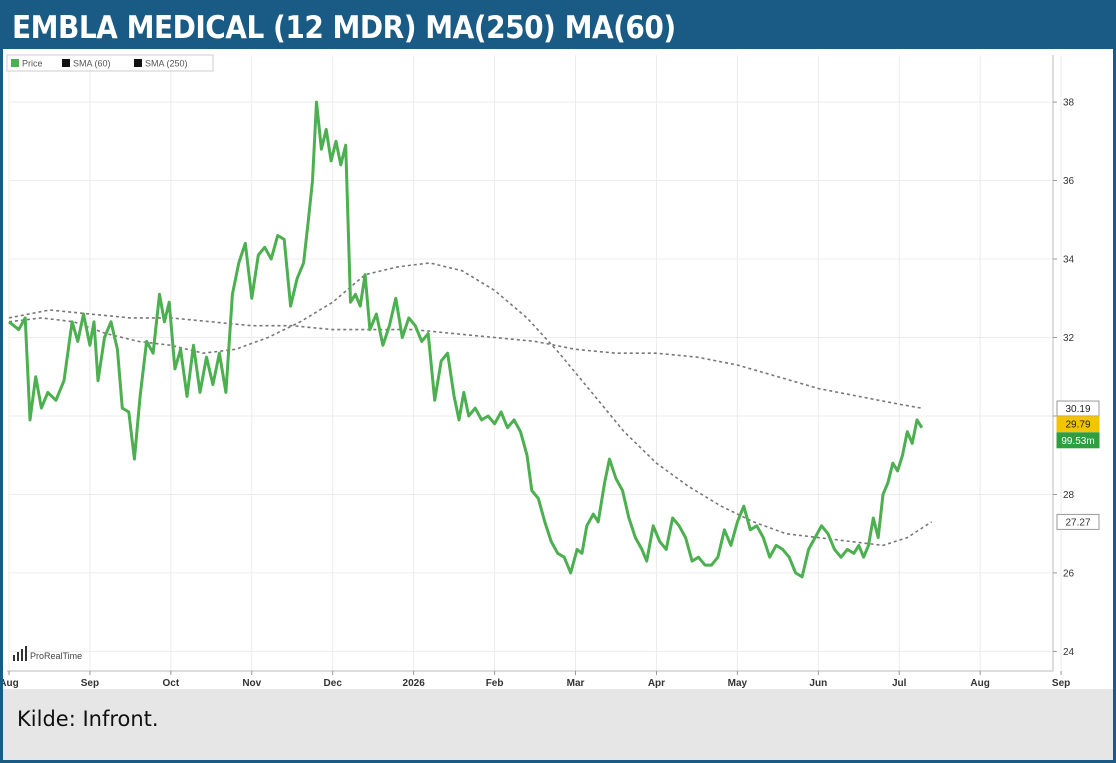  I want to click on legend-label-price: Price, so click(32, 64).